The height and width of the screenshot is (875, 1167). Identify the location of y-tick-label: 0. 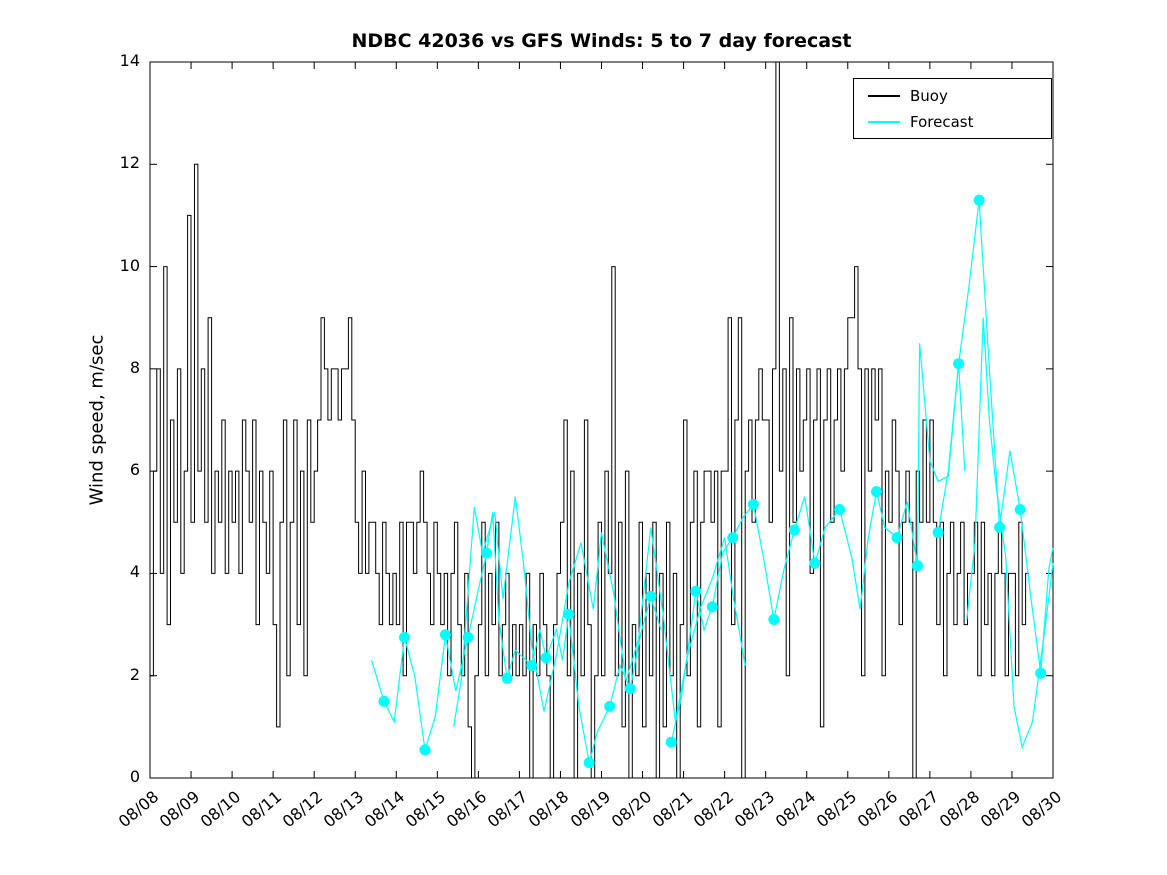
(134, 776).